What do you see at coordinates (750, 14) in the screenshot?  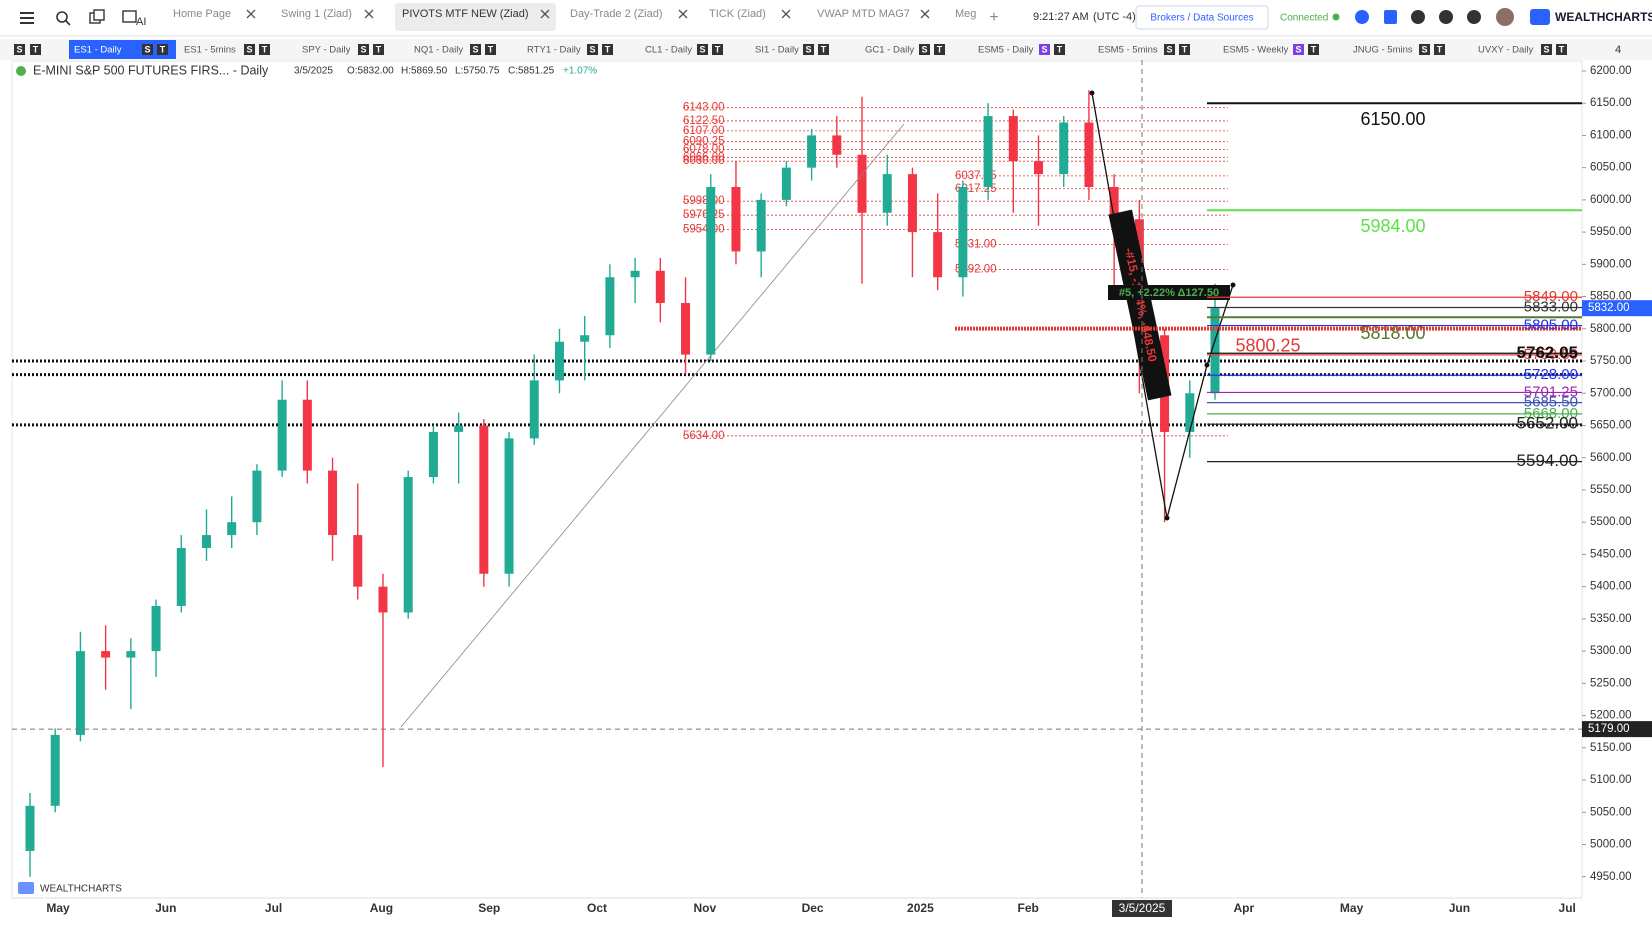 I see `tab: TICK (Ziad)` at bounding box center [750, 14].